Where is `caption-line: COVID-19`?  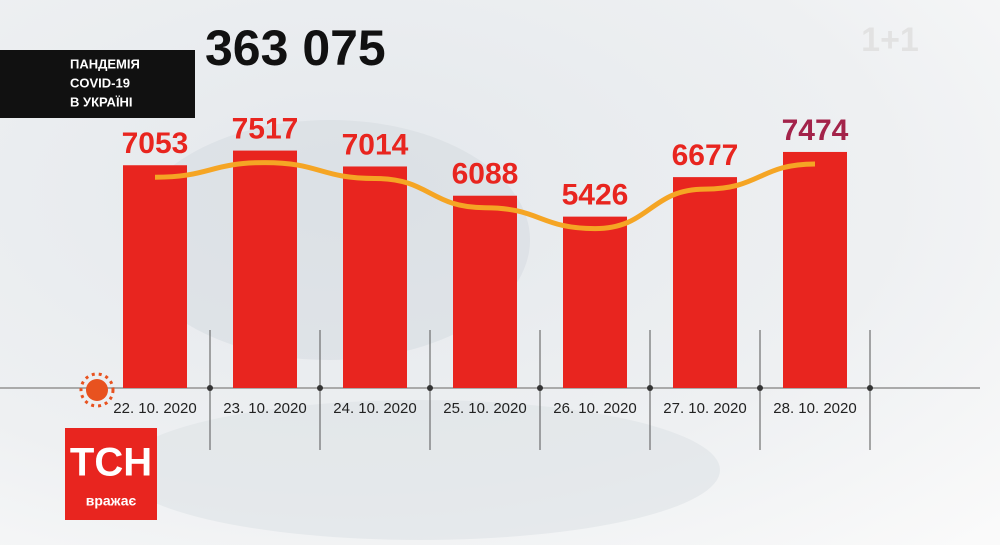
caption-line: COVID-19 is located at coordinates (100, 82).